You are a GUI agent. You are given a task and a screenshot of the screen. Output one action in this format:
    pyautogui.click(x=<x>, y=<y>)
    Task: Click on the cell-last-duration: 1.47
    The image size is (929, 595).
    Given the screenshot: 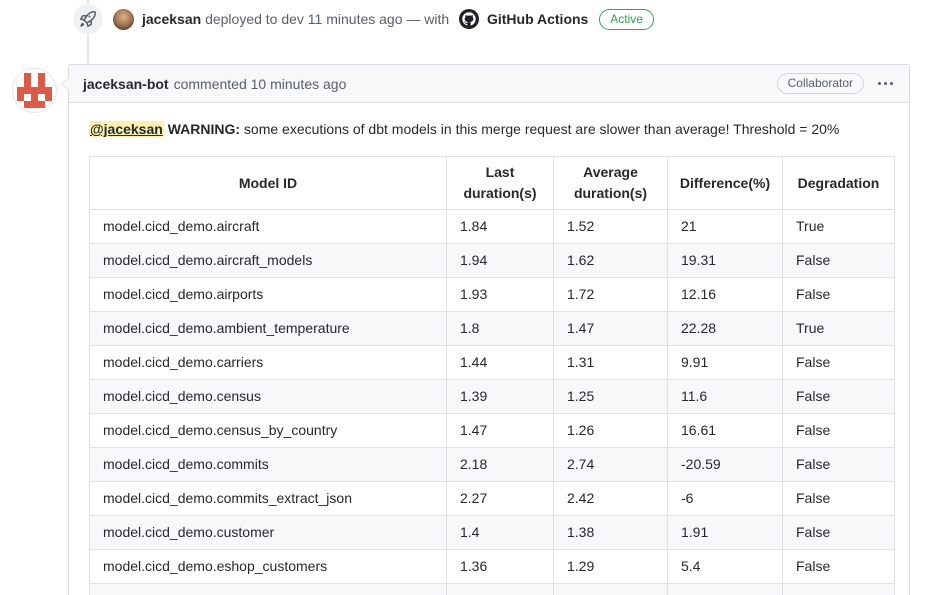 What is the action you would take?
    pyautogui.click(x=500, y=430)
    